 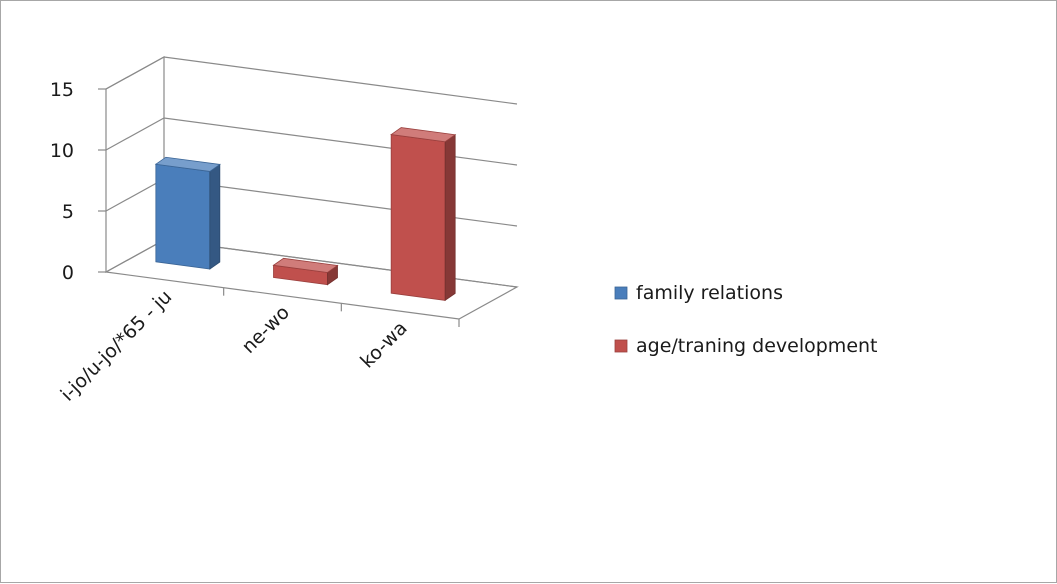 I want to click on legend: family relations age/traning development, so click(x=746, y=319).